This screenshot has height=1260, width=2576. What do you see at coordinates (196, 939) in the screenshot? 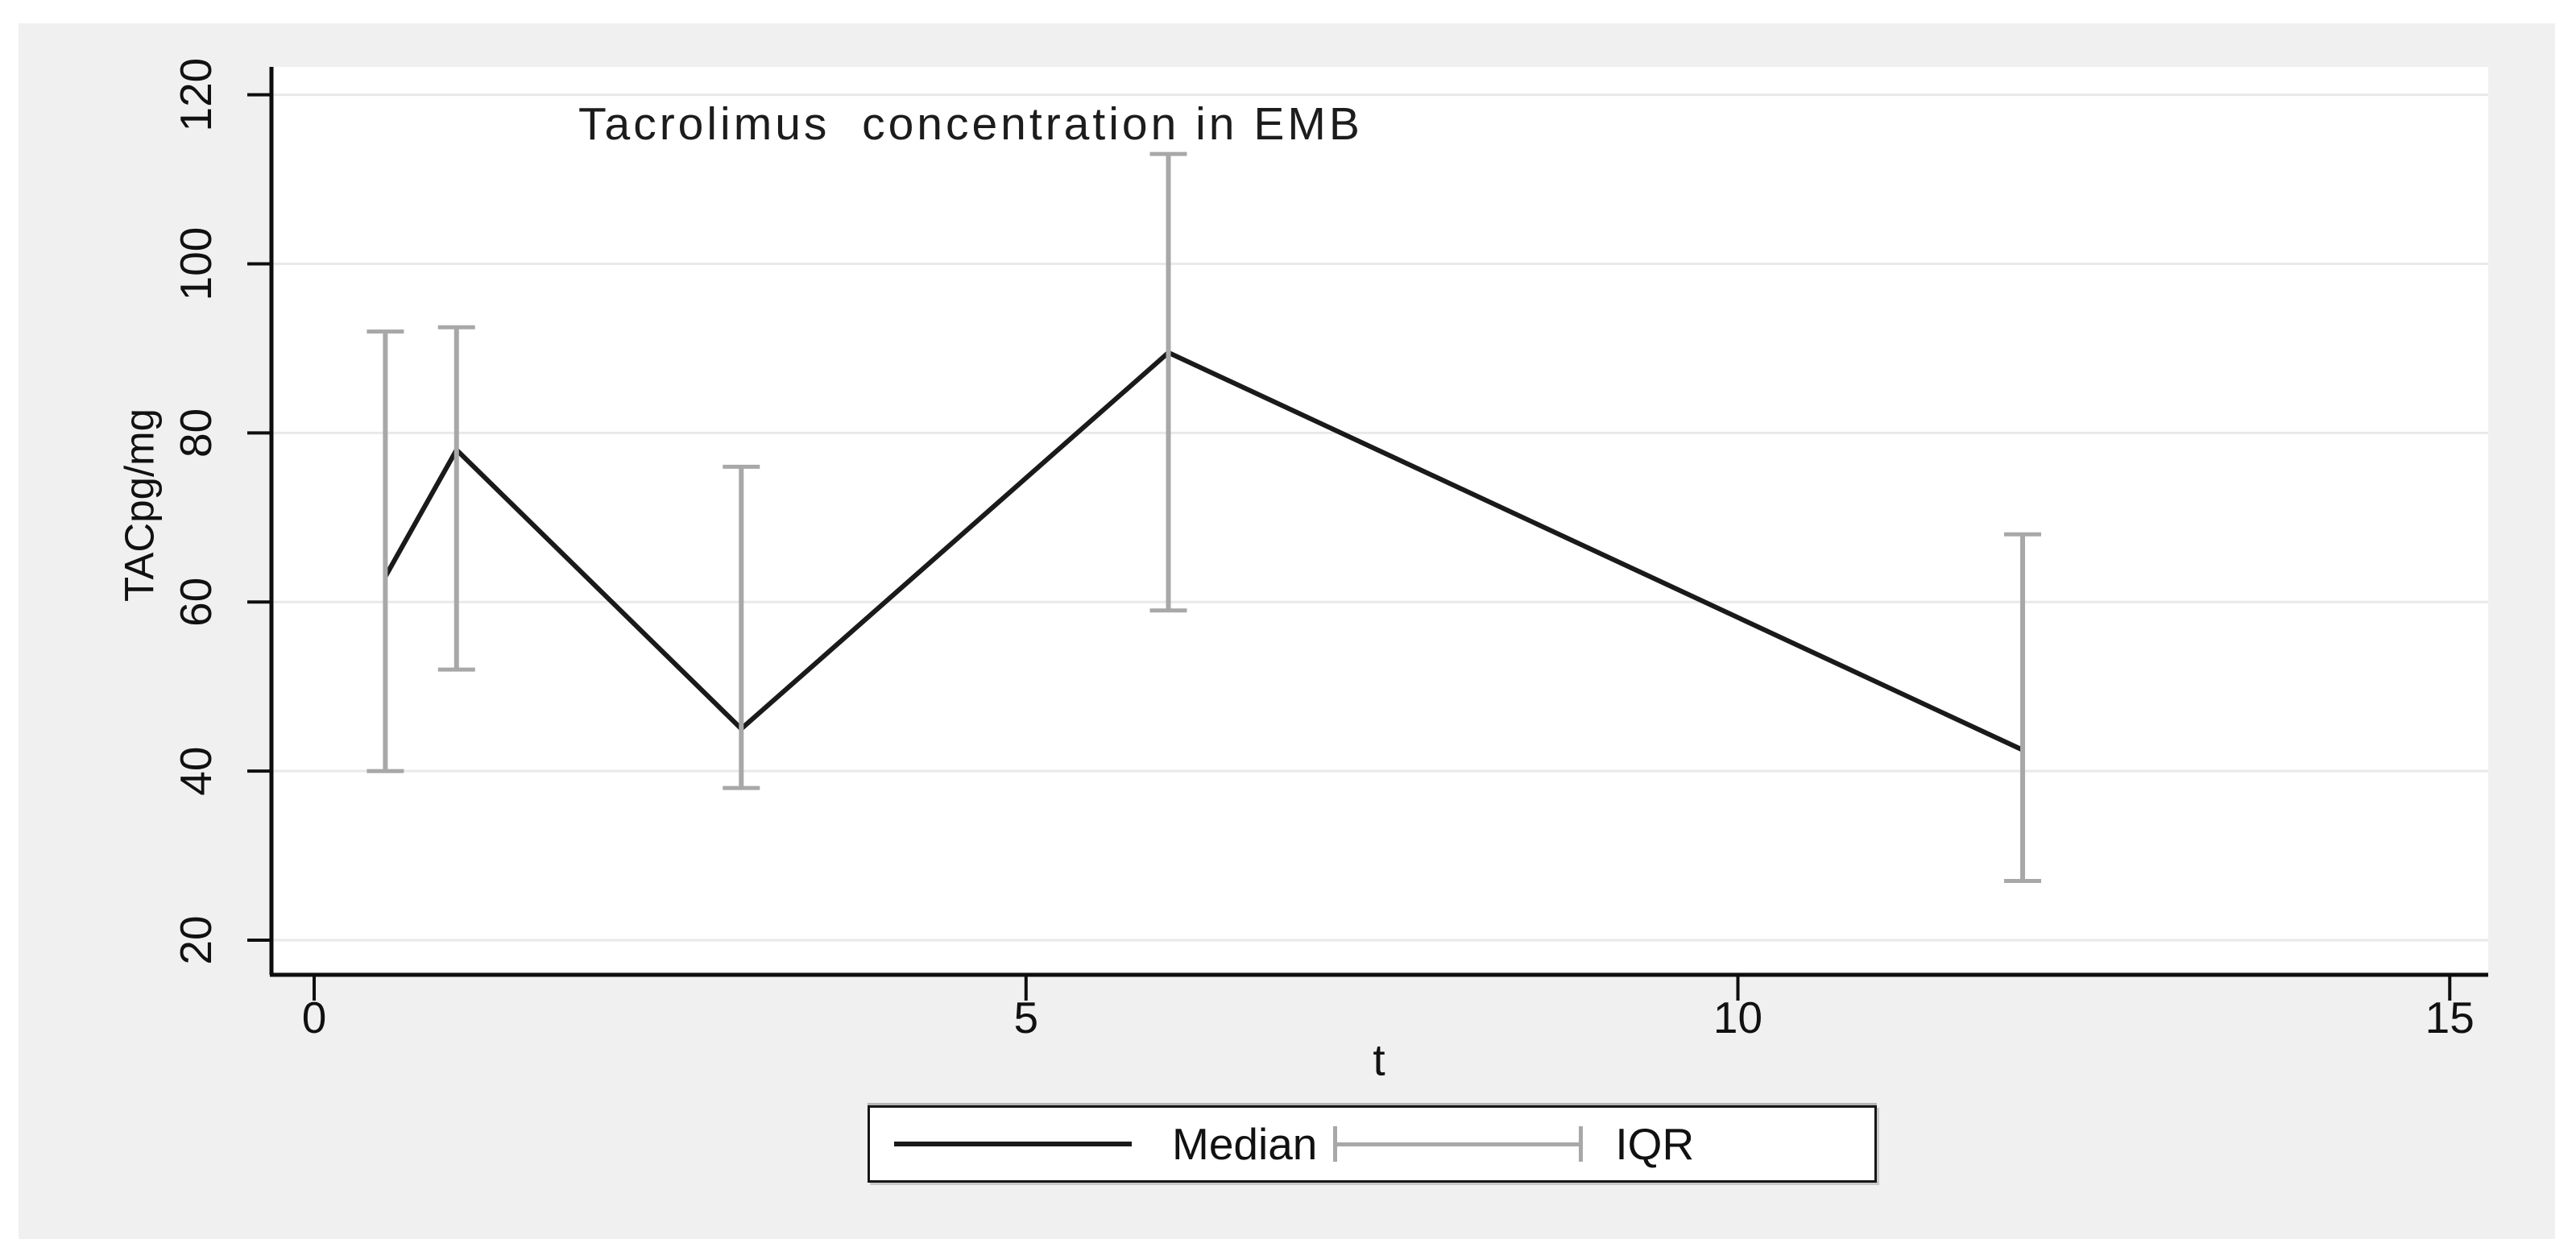
I see `y-tick-label-20: 20` at bounding box center [196, 939].